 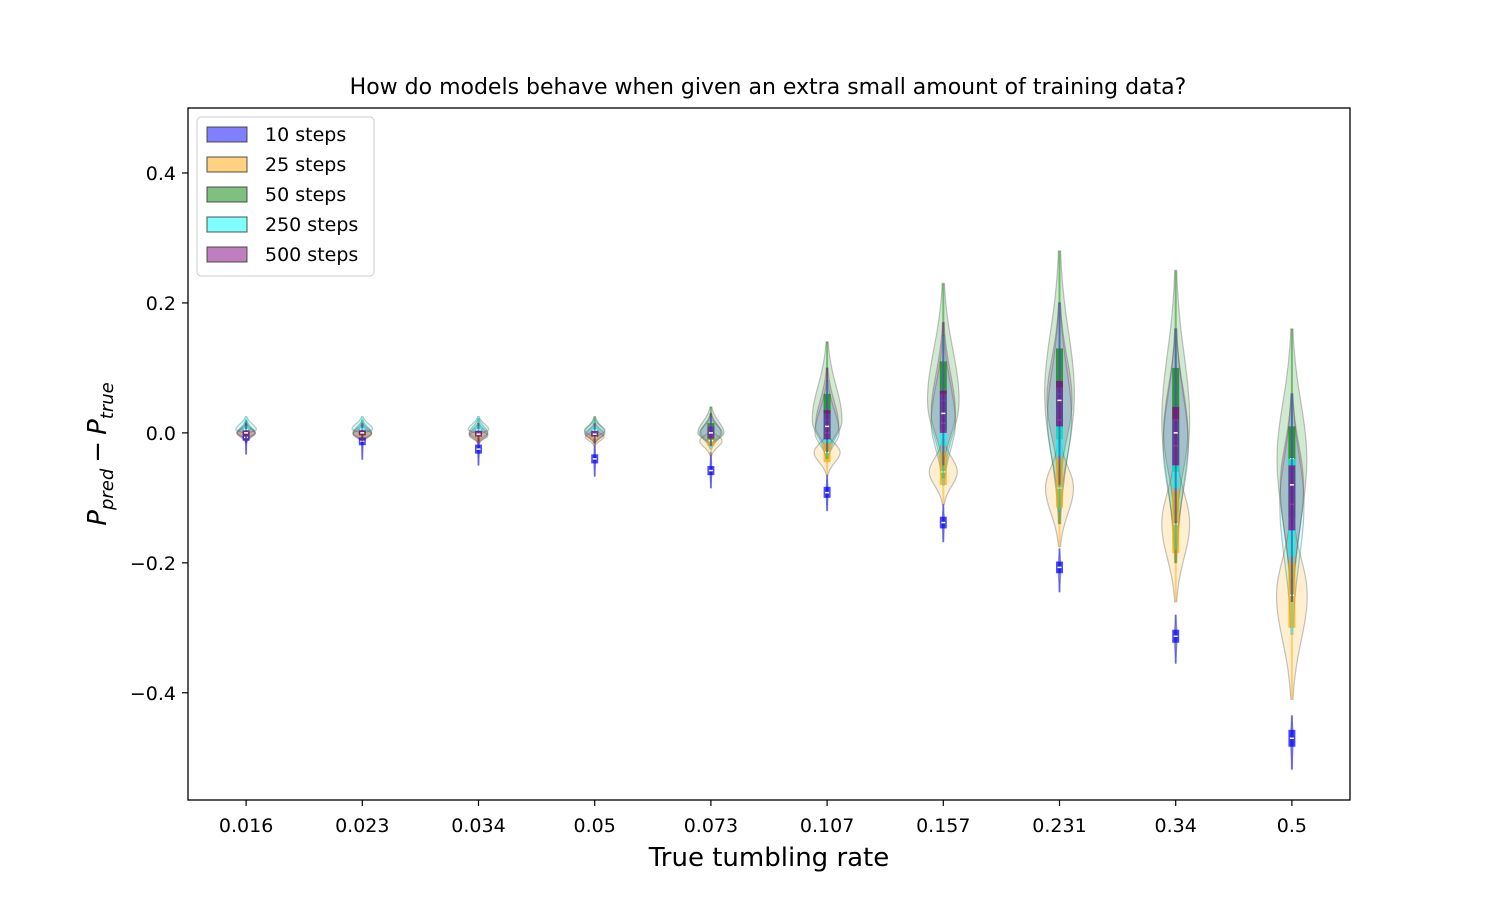 I want to click on y-label-p2: P, so click(x=98, y=427).